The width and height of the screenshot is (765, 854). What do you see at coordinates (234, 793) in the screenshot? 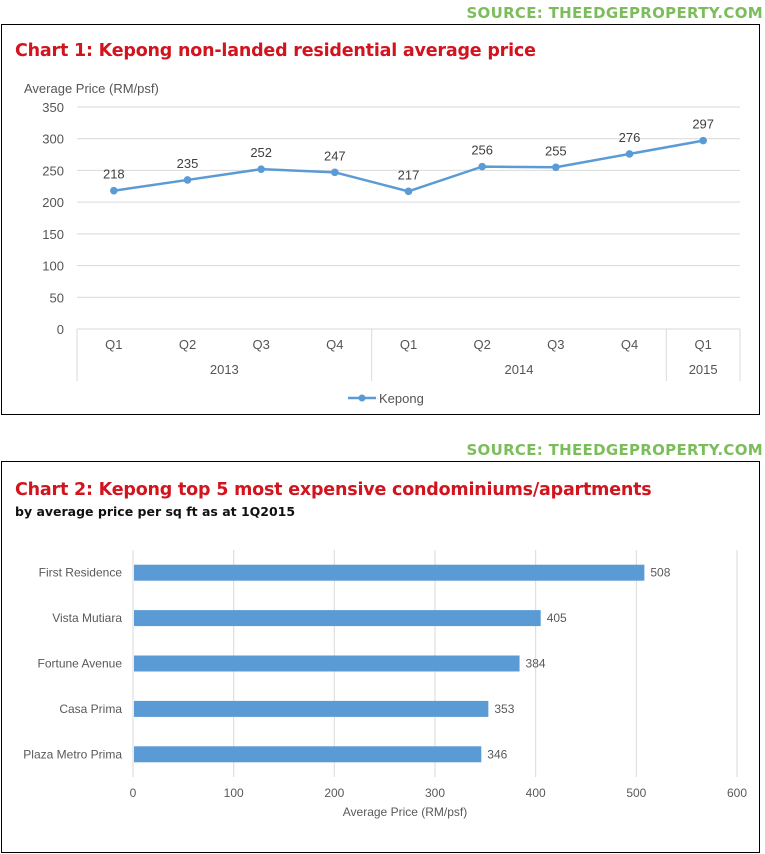
I see `x-tick-label: 100` at bounding box center [234, 793].